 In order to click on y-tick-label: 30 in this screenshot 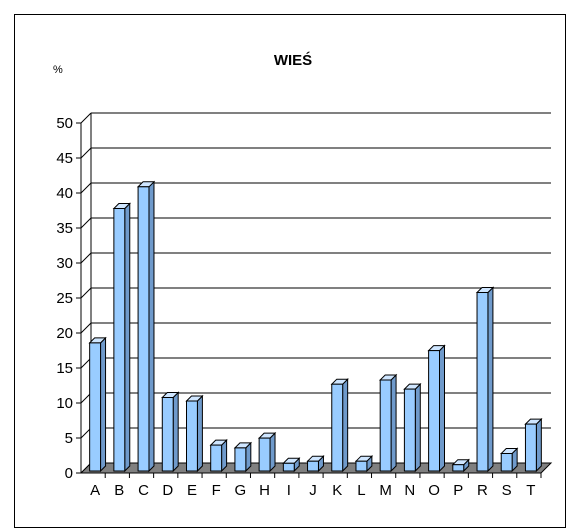, I will do `click(64, 263)`.